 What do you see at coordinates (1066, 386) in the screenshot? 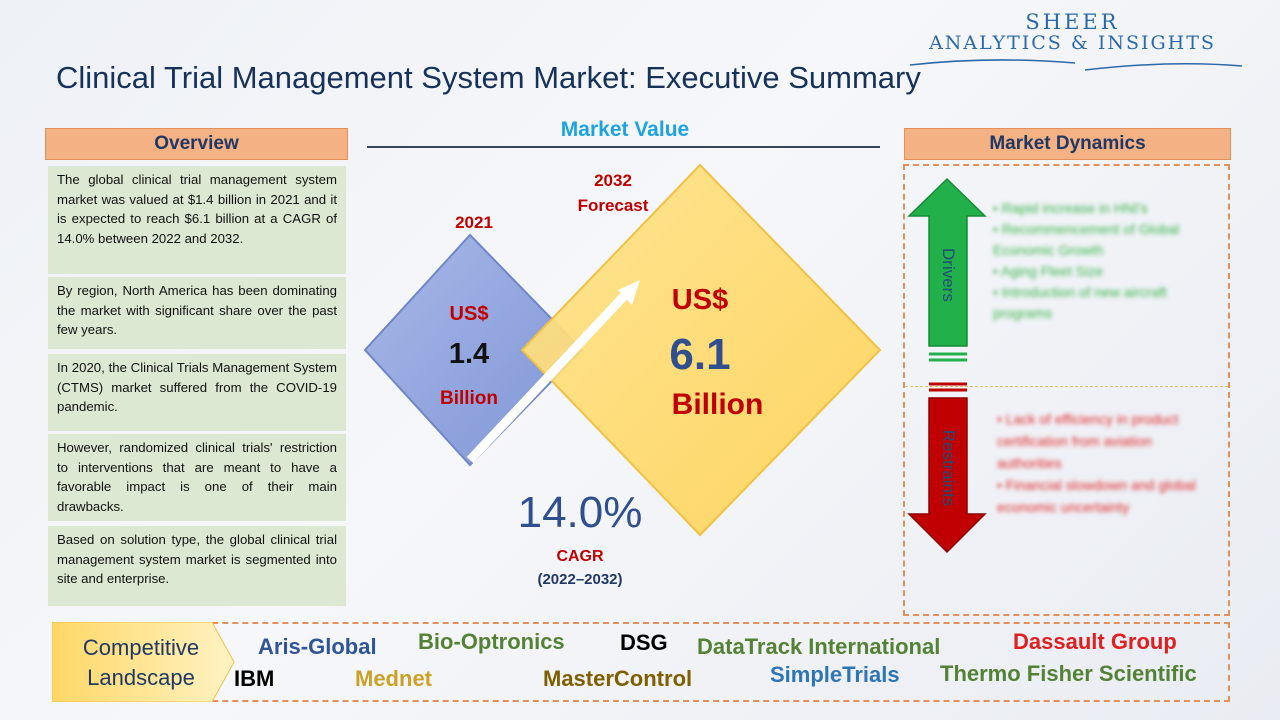
I see `dynamics-divider` at bounding box center [1066, 386].